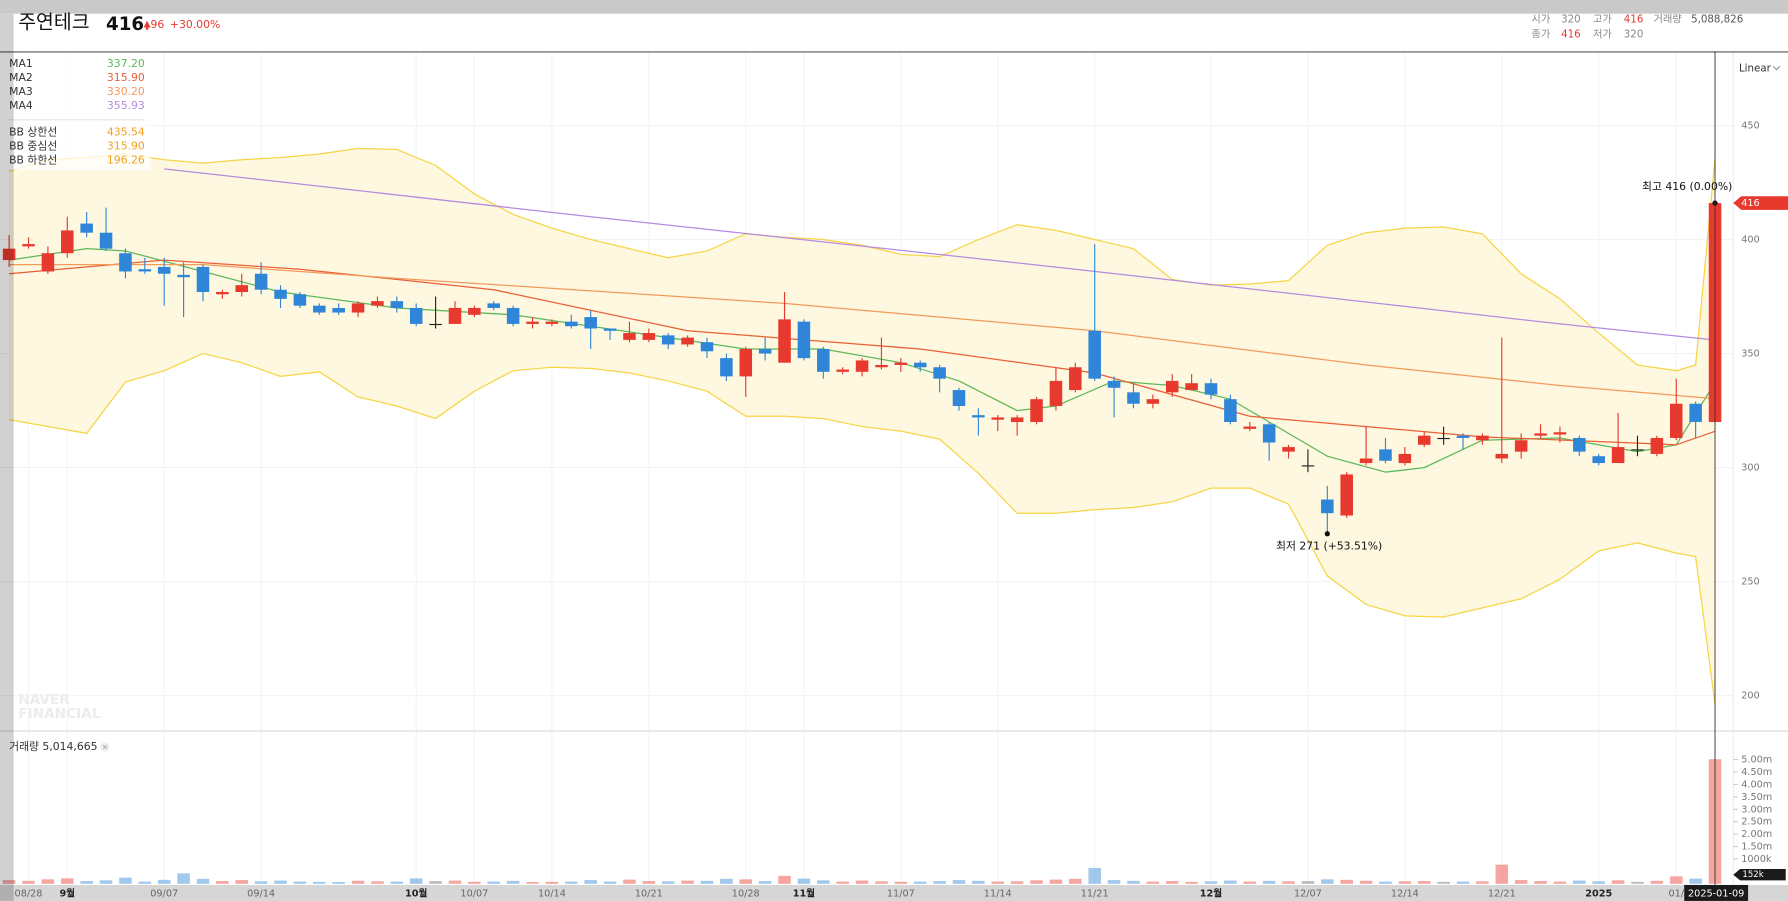  What do you see at coordinates (126, 131) in the screenshot?
I see `legend-value: 435.54` at bounding box center [126, 131].